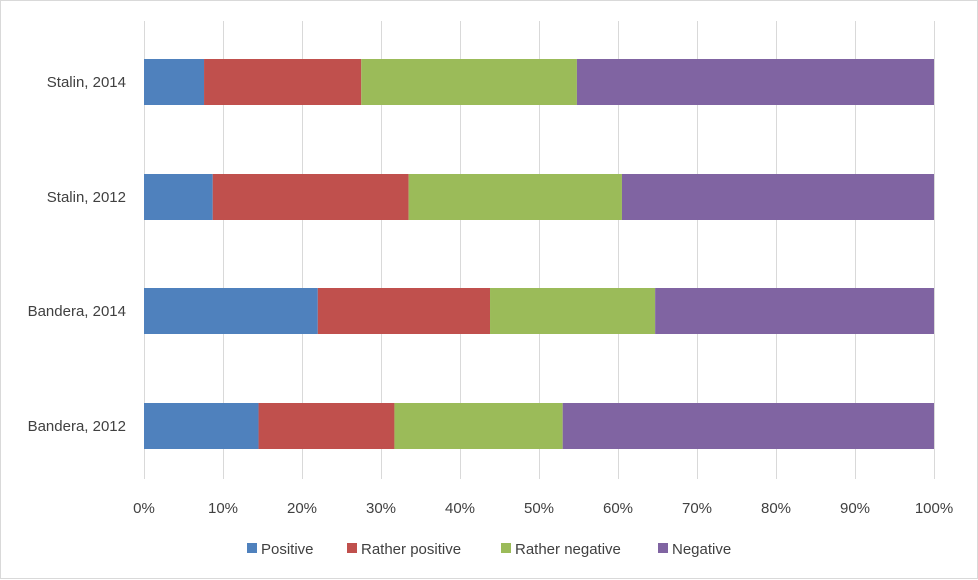  What do you see at coordinates (618, 508) in the screenshot?
I see `x-tick-label: 60%` at bounding box center [618, 508].